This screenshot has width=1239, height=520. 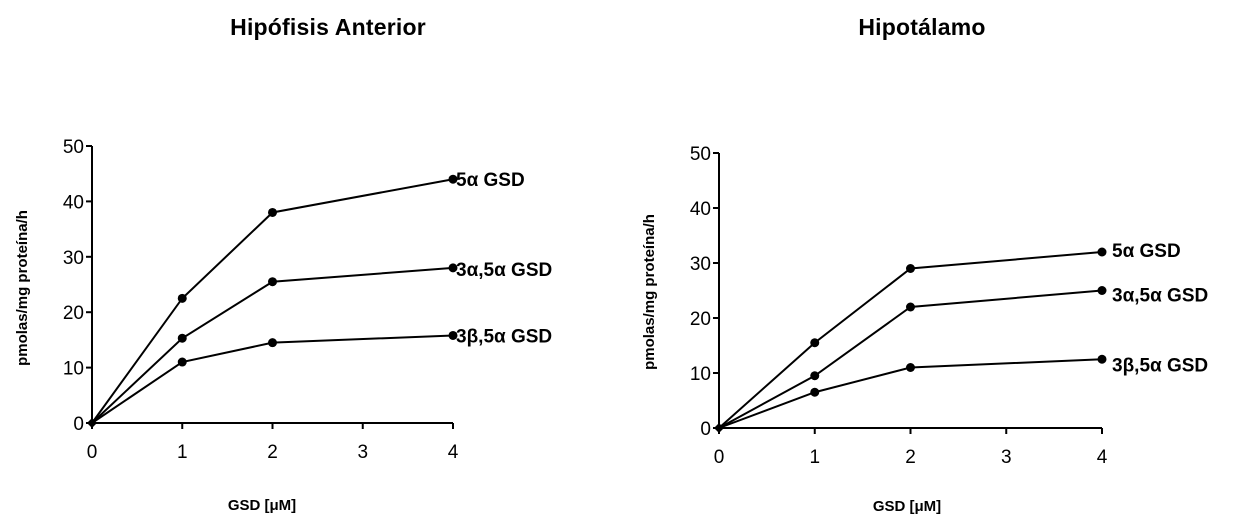 I want to click on chart-title: Hipotálamo, so click(x=922, y=27).